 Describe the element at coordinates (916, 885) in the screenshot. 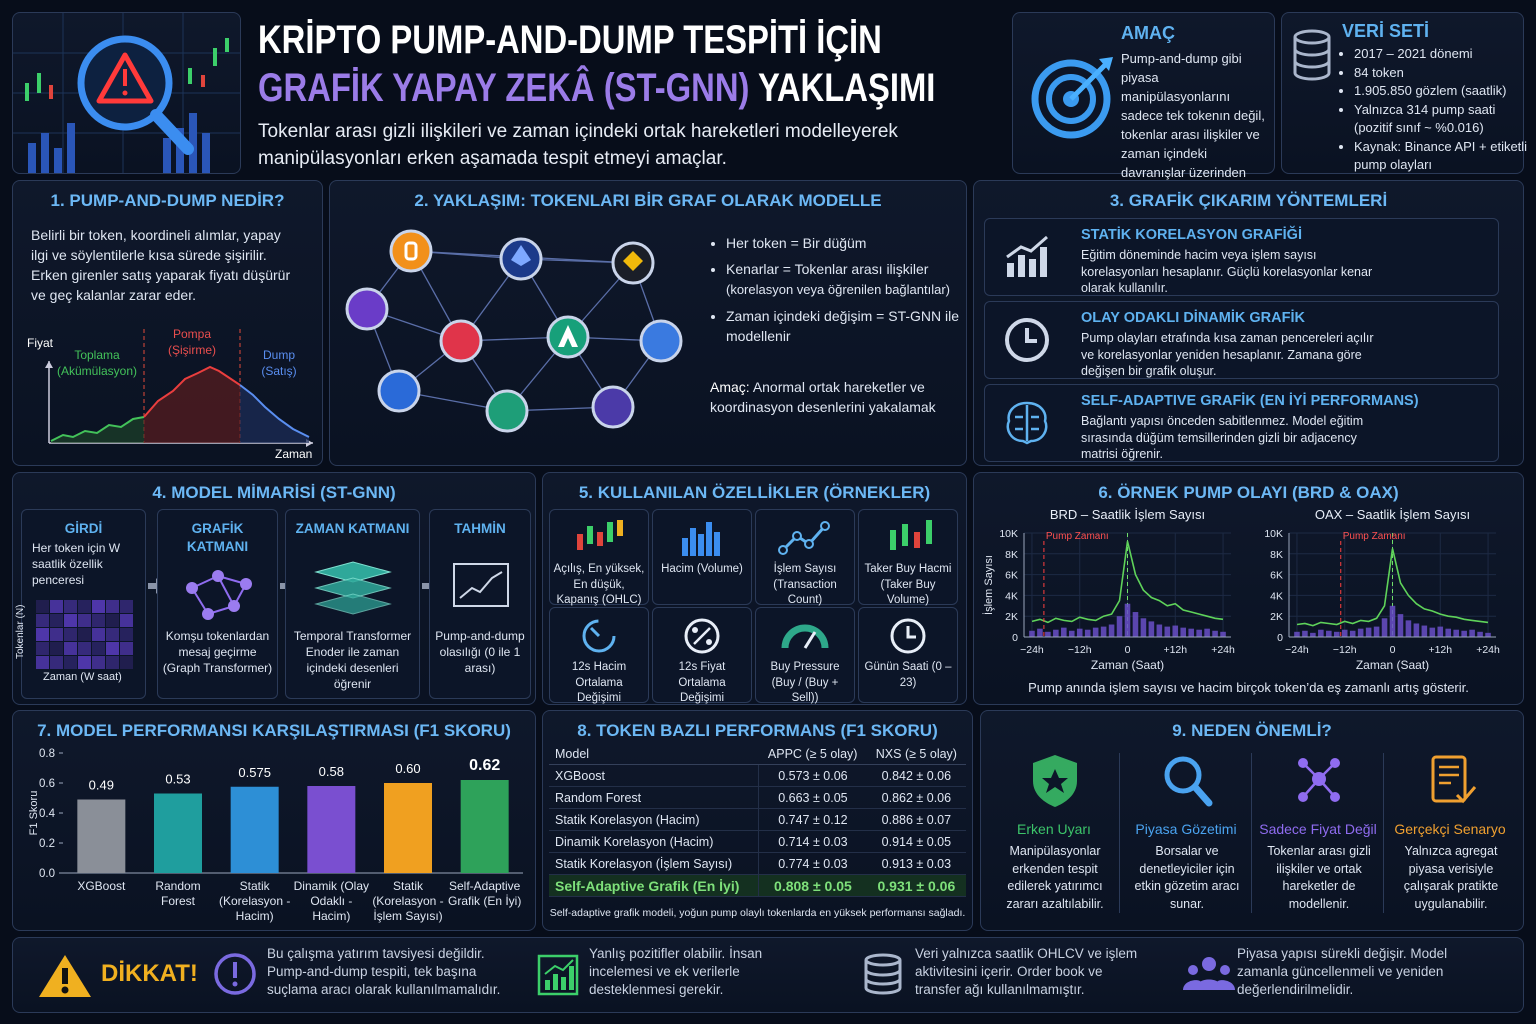

I see `table-cell: 0.931 ± 0.06` at that location.